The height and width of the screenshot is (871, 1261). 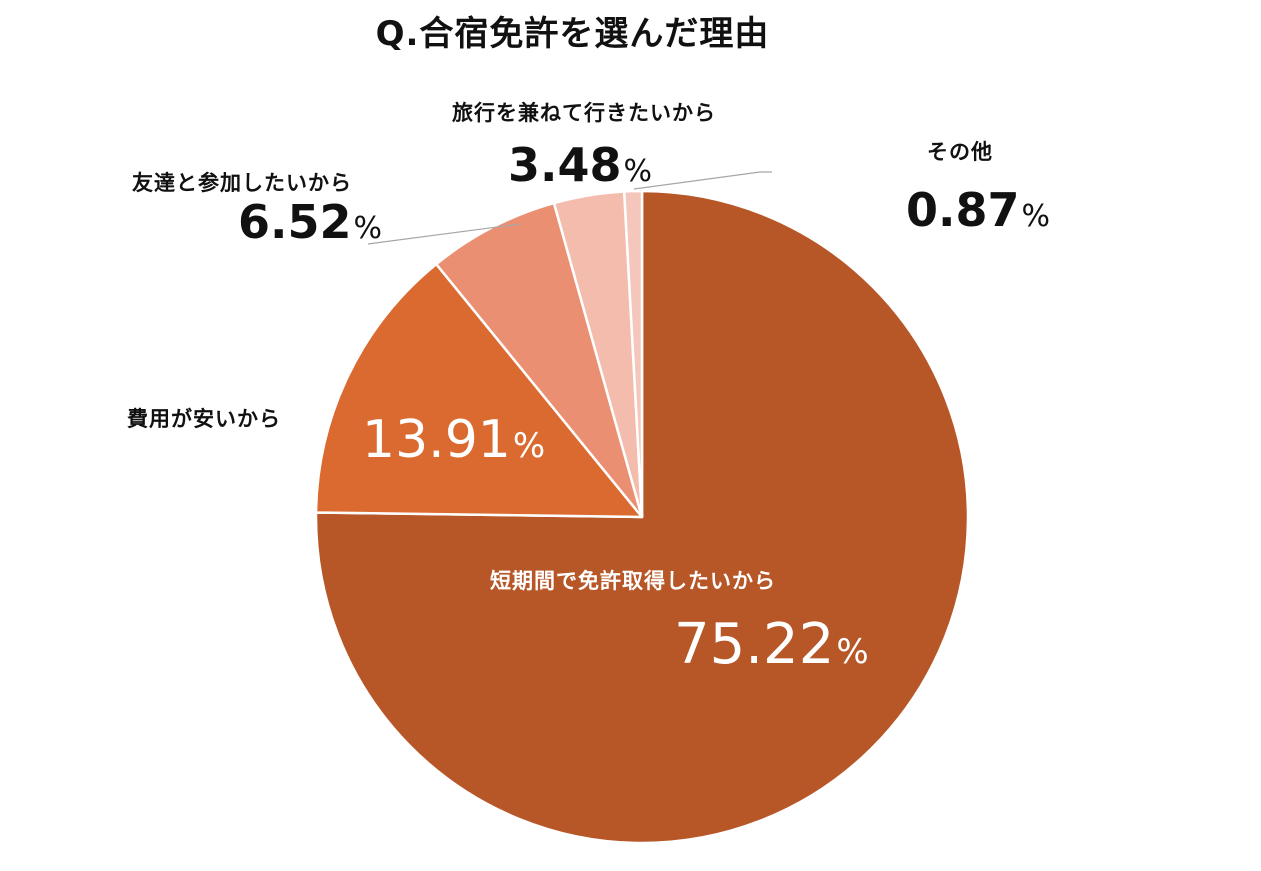 What do you see at coordinates (479, 390) in the screenshot?
I see `pie-slice-cost` at bounding box center [479, 390].